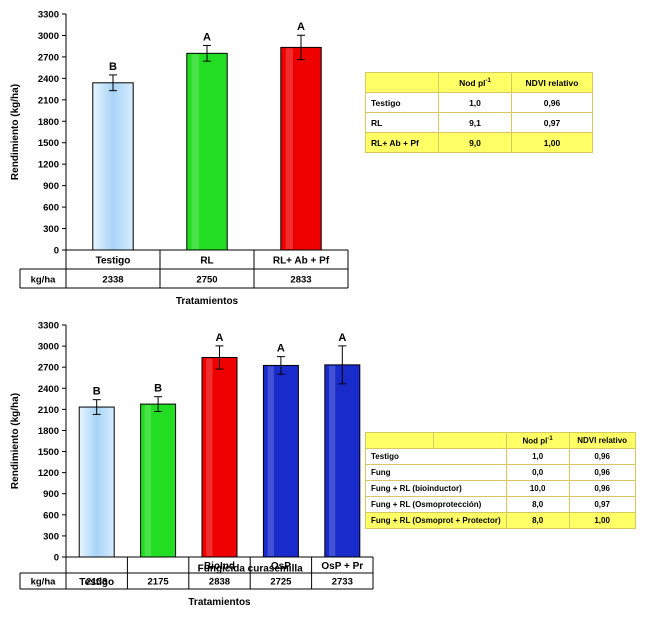 The height and width of the screenshot is (625, 650). I want to click on row-value: 2750, so click(206, 280).